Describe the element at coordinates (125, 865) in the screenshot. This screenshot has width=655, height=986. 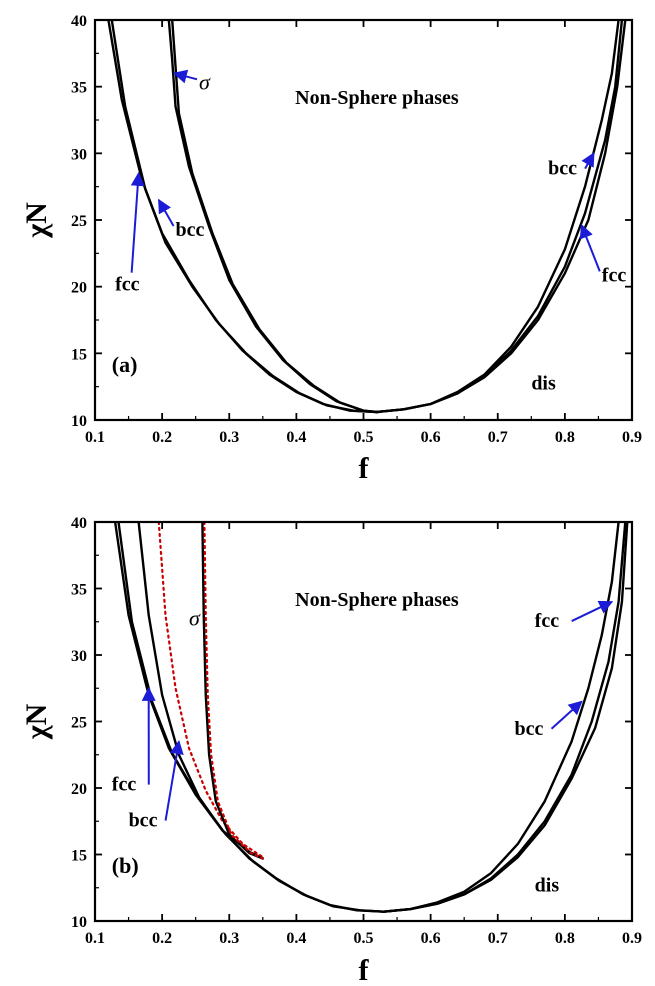
I see `panel-label: (b)` at that location.